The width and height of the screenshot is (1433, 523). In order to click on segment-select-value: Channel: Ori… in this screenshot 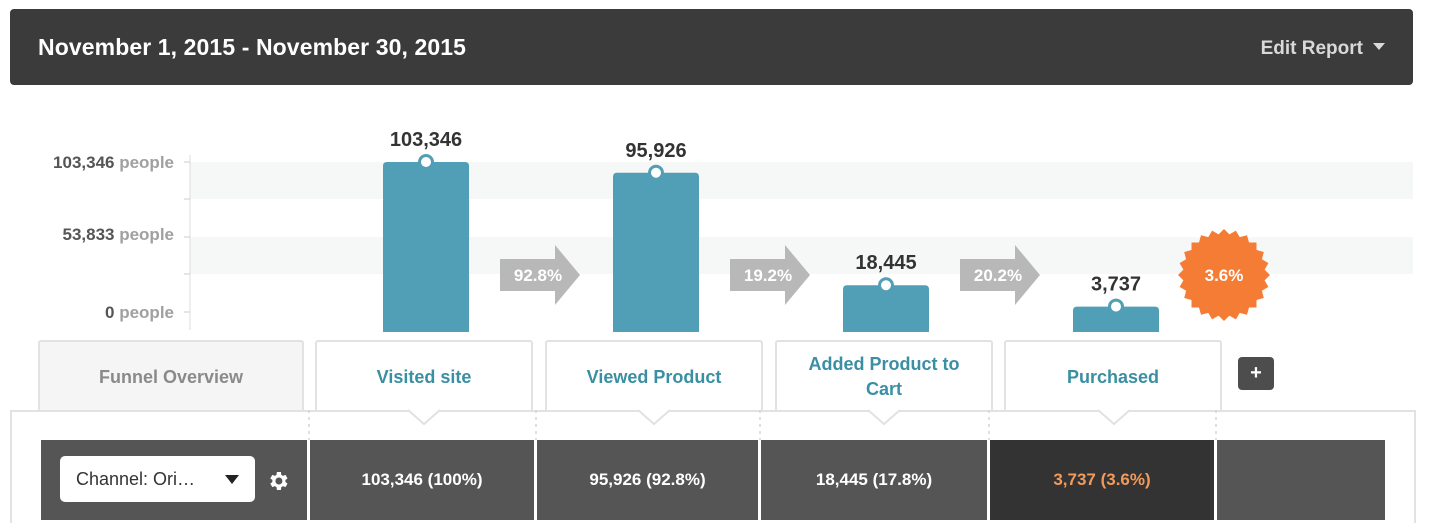, I will do `click(136, 478)`.